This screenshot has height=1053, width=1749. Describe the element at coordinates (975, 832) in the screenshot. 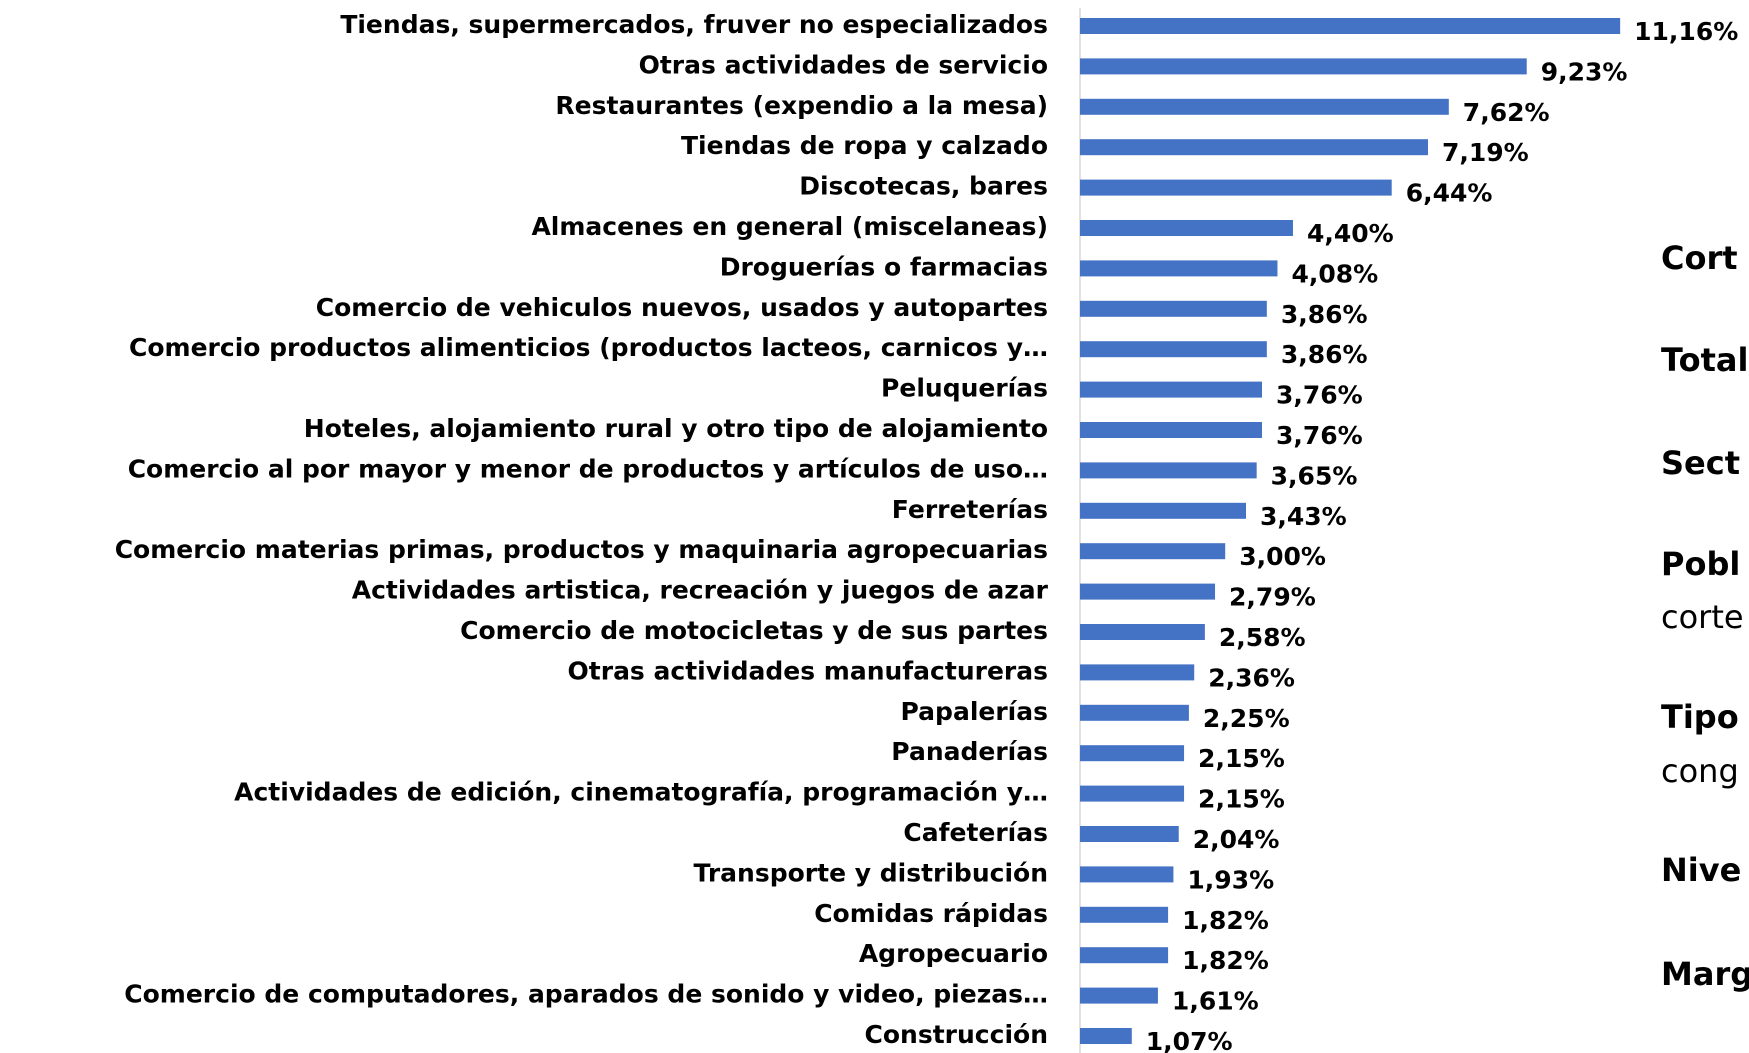

I see `category-label: Cafeterías` at that location.